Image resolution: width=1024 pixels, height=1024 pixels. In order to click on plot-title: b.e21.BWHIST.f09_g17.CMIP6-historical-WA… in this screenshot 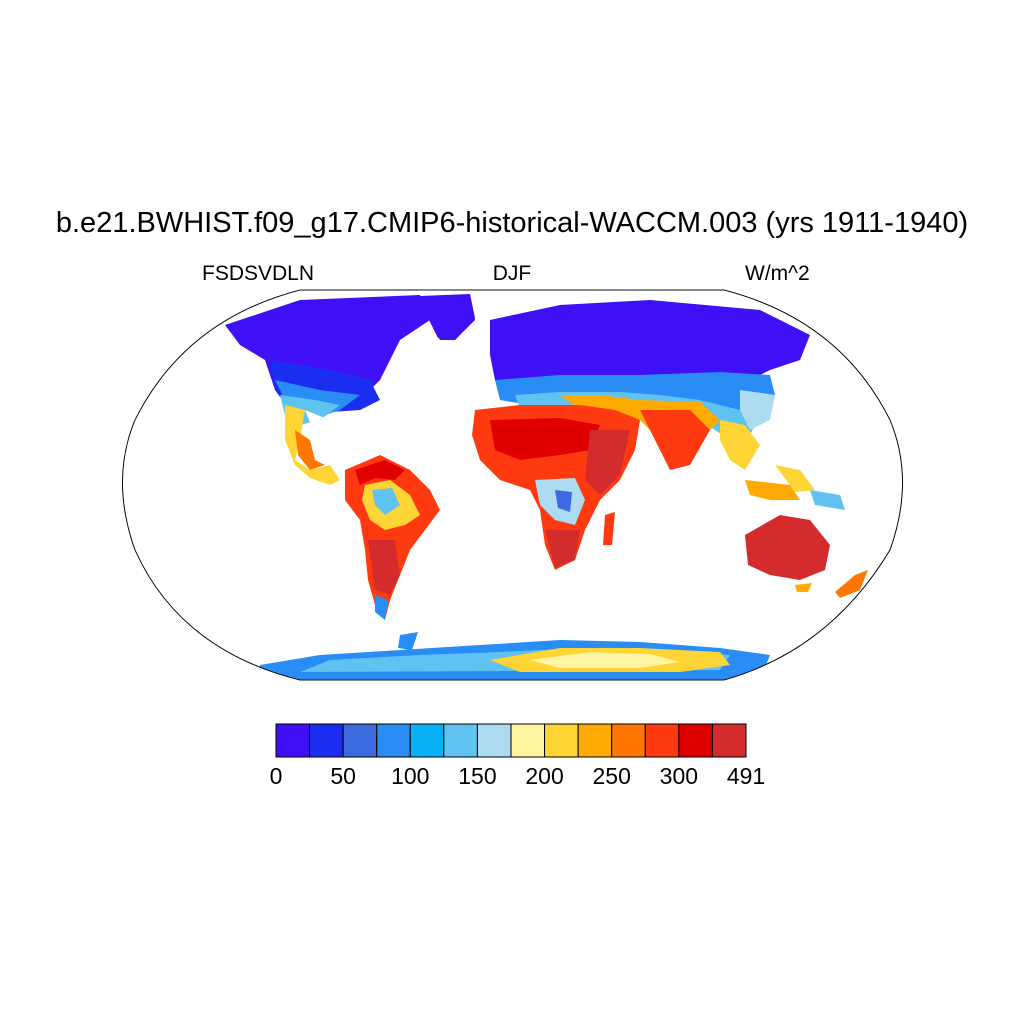, I will do `click(512, 223)`.